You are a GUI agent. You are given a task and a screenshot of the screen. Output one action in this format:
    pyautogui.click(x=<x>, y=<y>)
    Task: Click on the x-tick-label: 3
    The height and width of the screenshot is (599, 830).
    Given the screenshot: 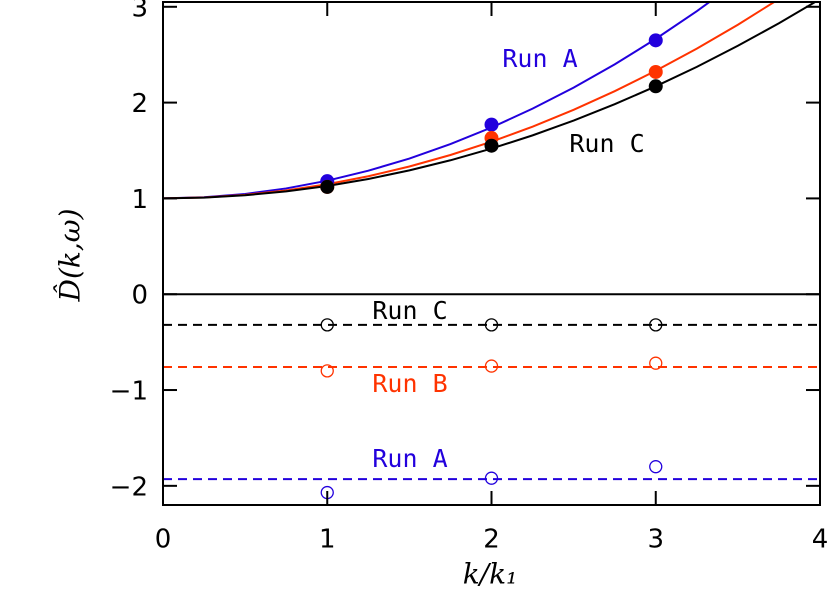 What is the action you would take?
    pyautogui.click(x=655, y=540)
    